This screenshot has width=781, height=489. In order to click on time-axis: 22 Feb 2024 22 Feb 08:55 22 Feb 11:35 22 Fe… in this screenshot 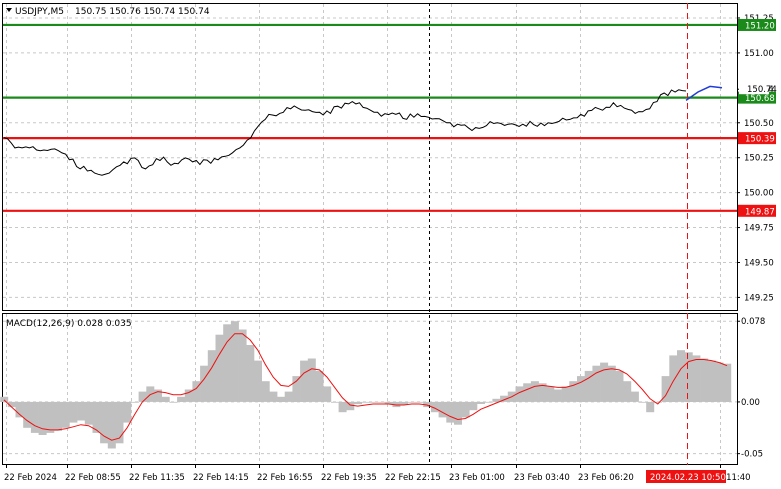, I will do `click(377, 474)`.